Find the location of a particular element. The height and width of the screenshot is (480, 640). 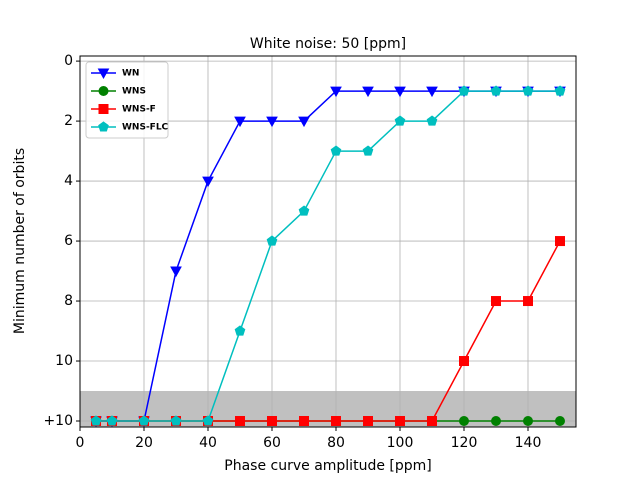

y-axis-label: Minimum number of orbits is located at coordinates (20, 241).